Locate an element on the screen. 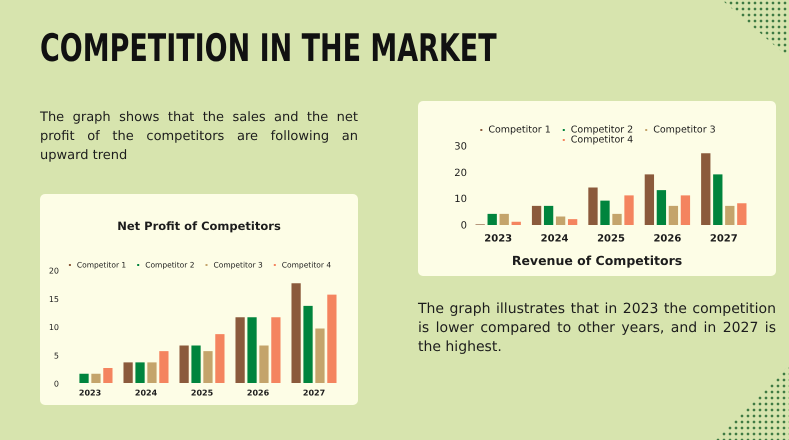 The image size is (789, 440). y-tick-label: 30 is located at coordinates (460, 147).